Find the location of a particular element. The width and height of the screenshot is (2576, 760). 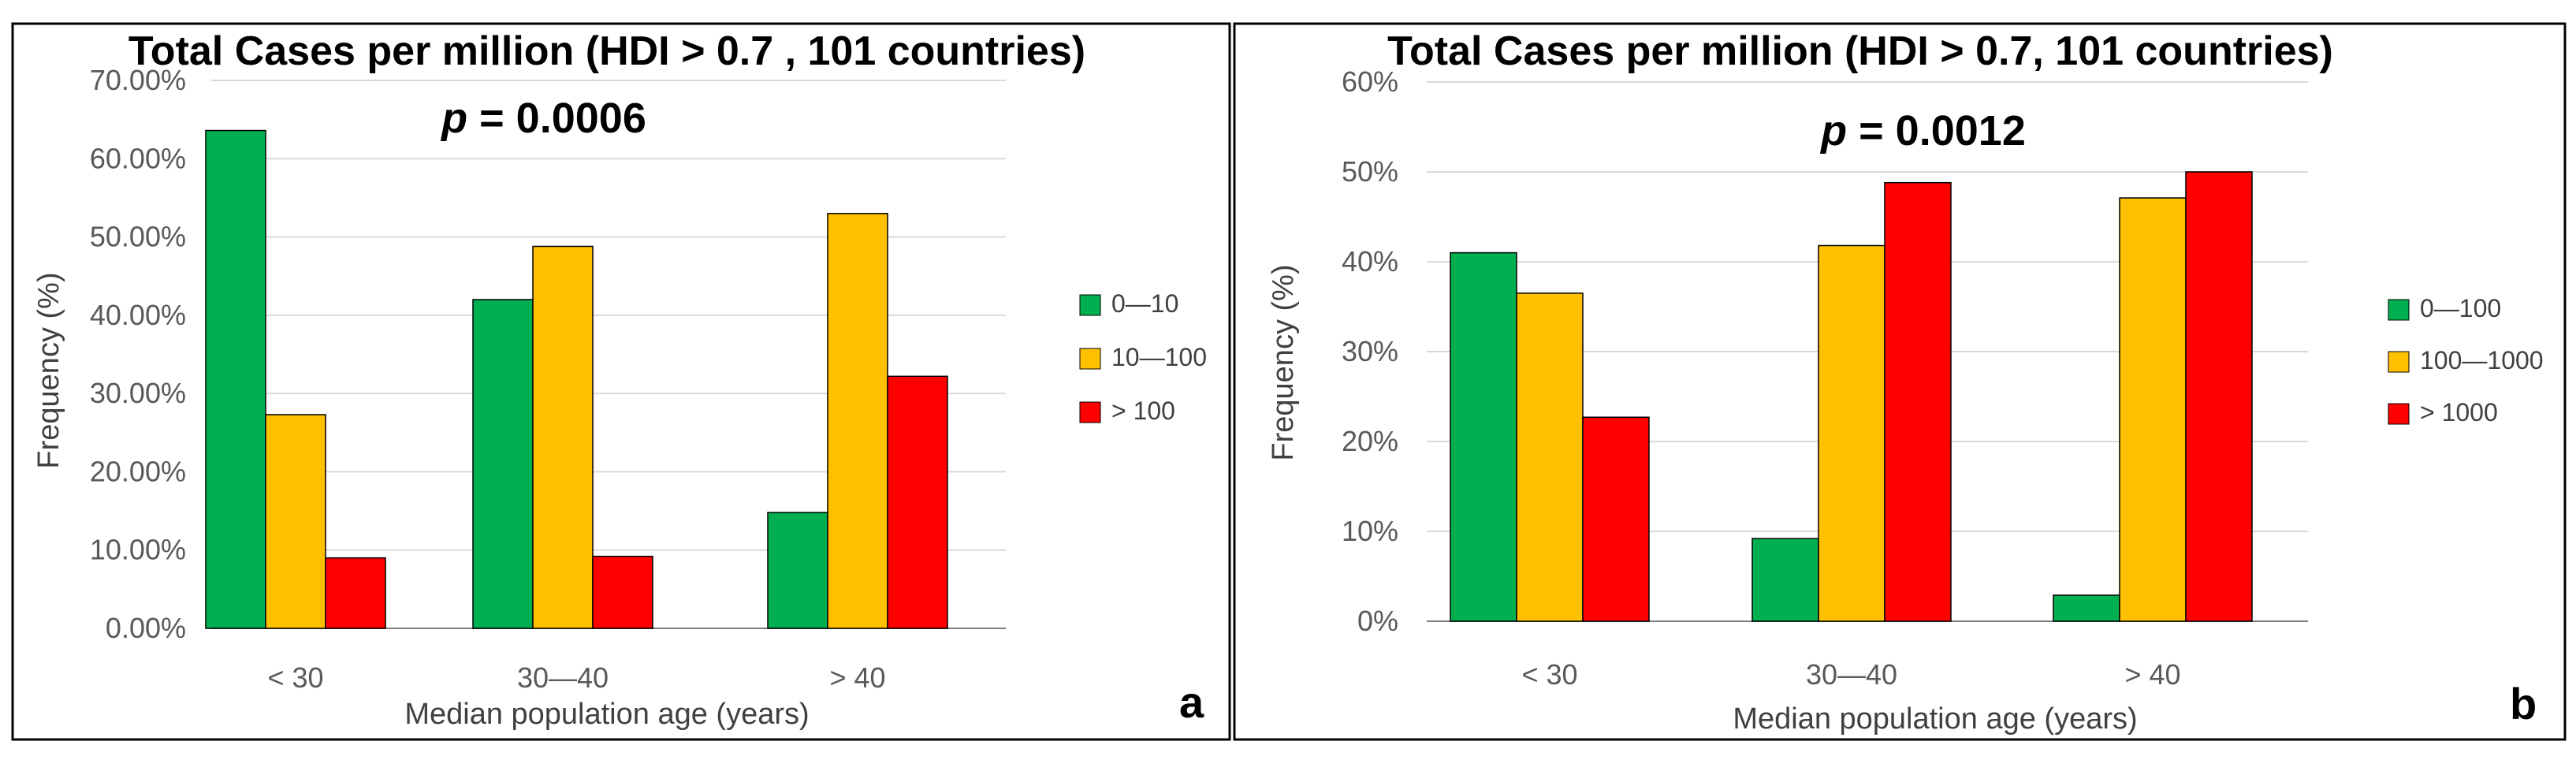

y-tick-label: 30% is located at coordinates (1370, 351).